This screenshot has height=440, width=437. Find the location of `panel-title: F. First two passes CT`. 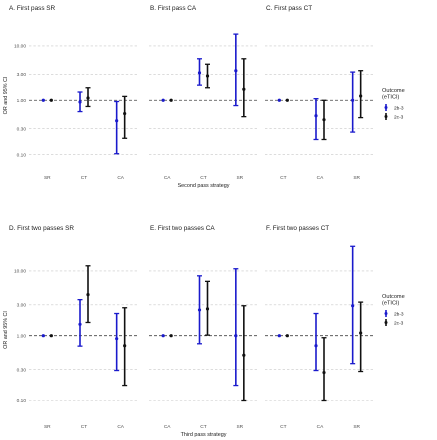

panel-title: F. First two passes CT is located at coordinates (297, 228).